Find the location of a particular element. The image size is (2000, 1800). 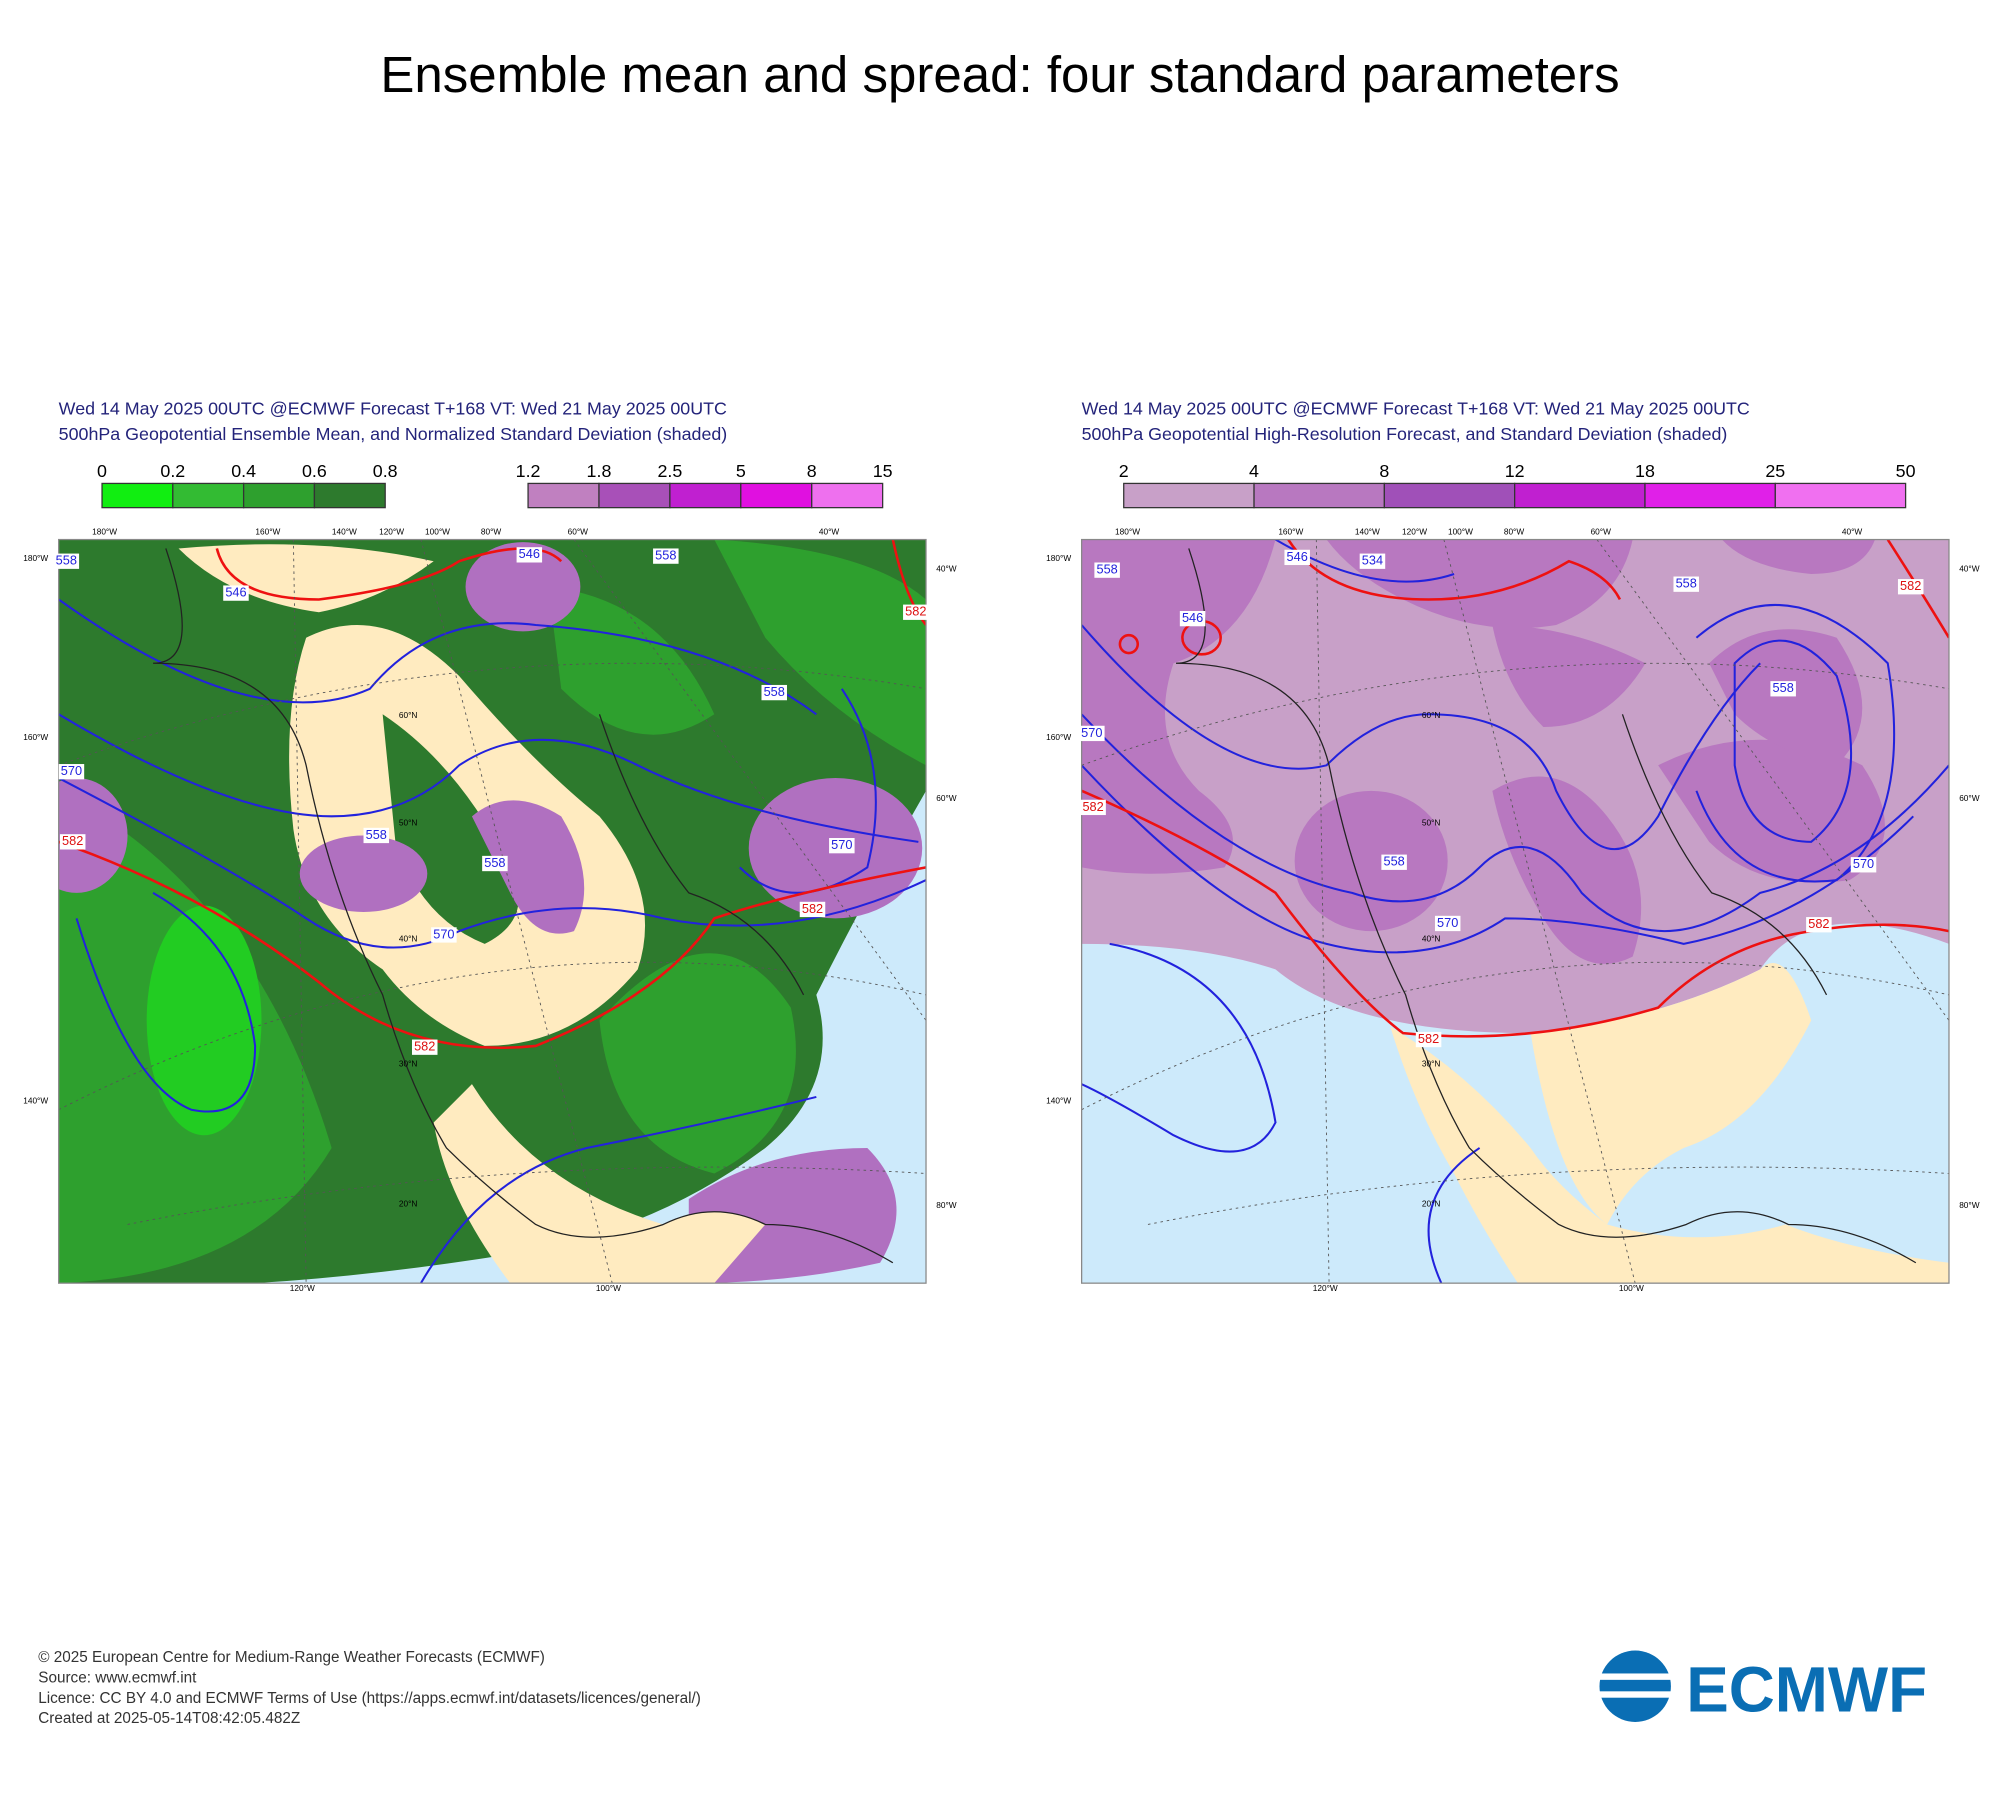

colorbar-tick-label: 5 is located at coordinates (741, 471).